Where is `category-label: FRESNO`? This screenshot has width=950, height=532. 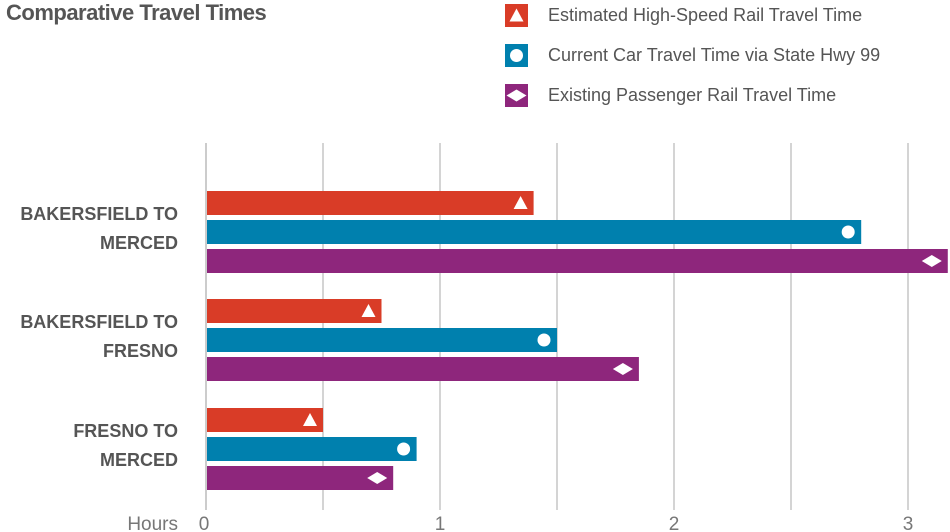
category-label: FRESNO is located at coordinates (140, 351).